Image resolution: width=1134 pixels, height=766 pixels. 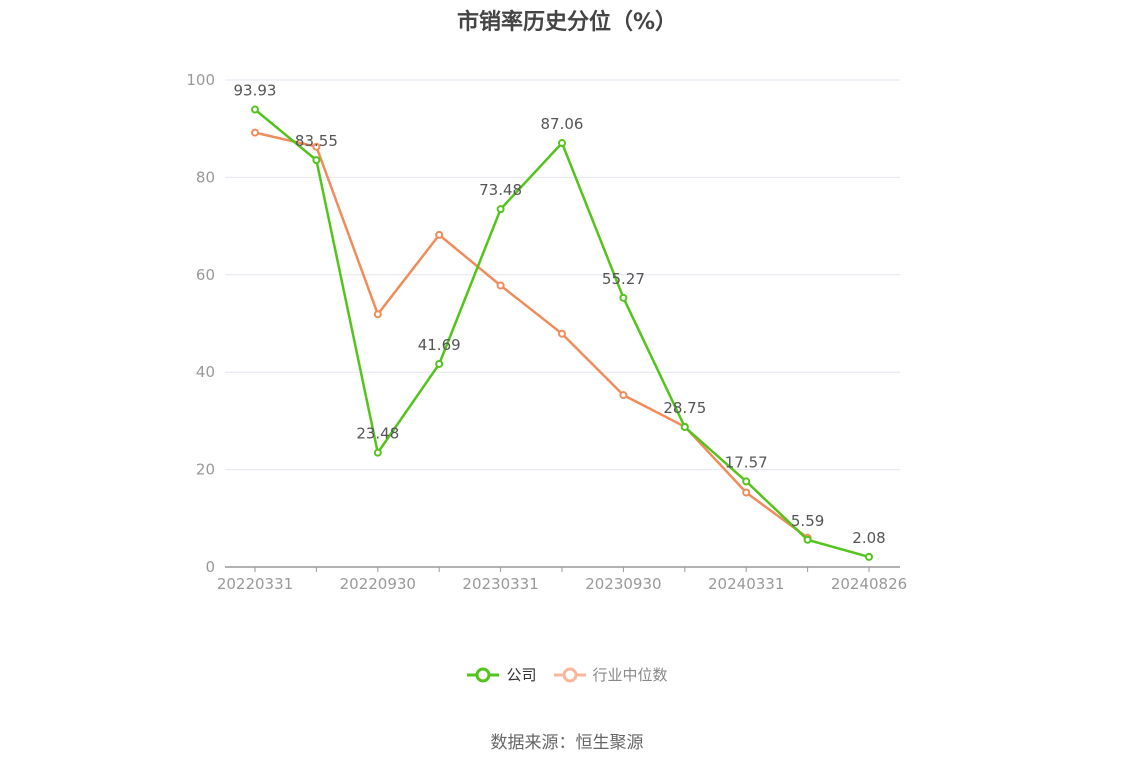 What do you see at coordinates (567, 743) in the screenshot?
I see `source-note: 数据来源：恒生聚源` at bounding box center [567, 743].